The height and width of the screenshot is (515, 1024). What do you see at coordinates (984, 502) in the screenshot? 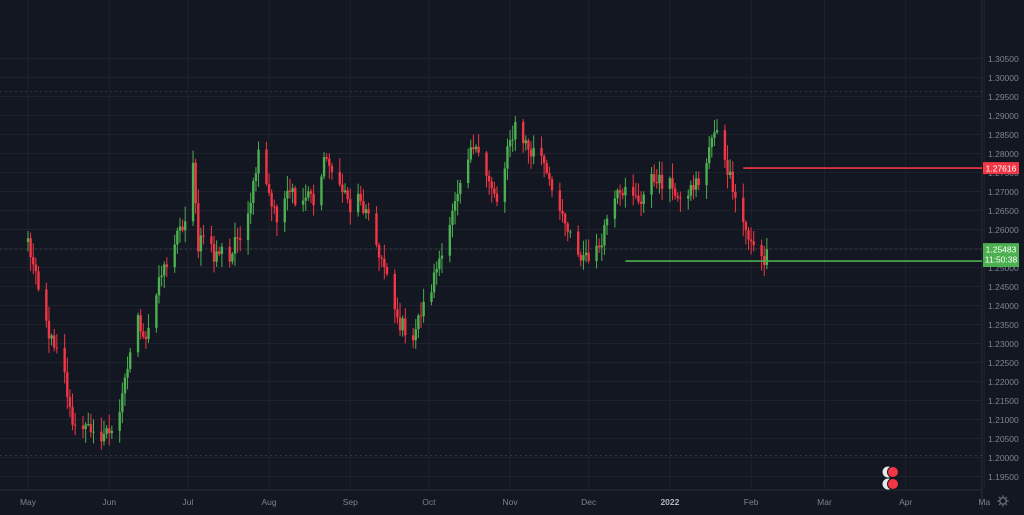
I see `x-tick-label: Ma` at bounding box center [984, 502].